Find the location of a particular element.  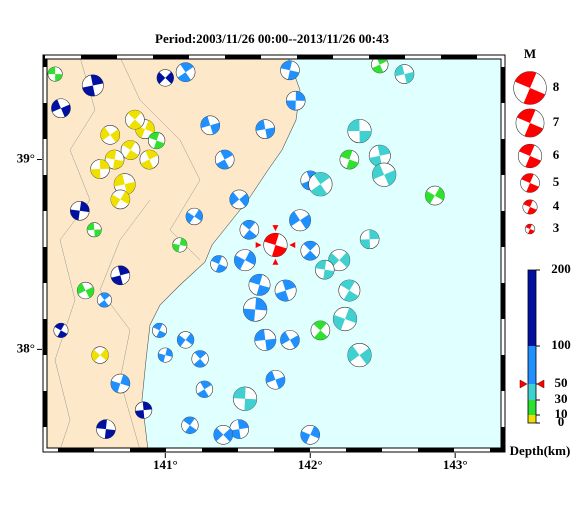

legend-label: 4 is located at coordinates (556, 205).